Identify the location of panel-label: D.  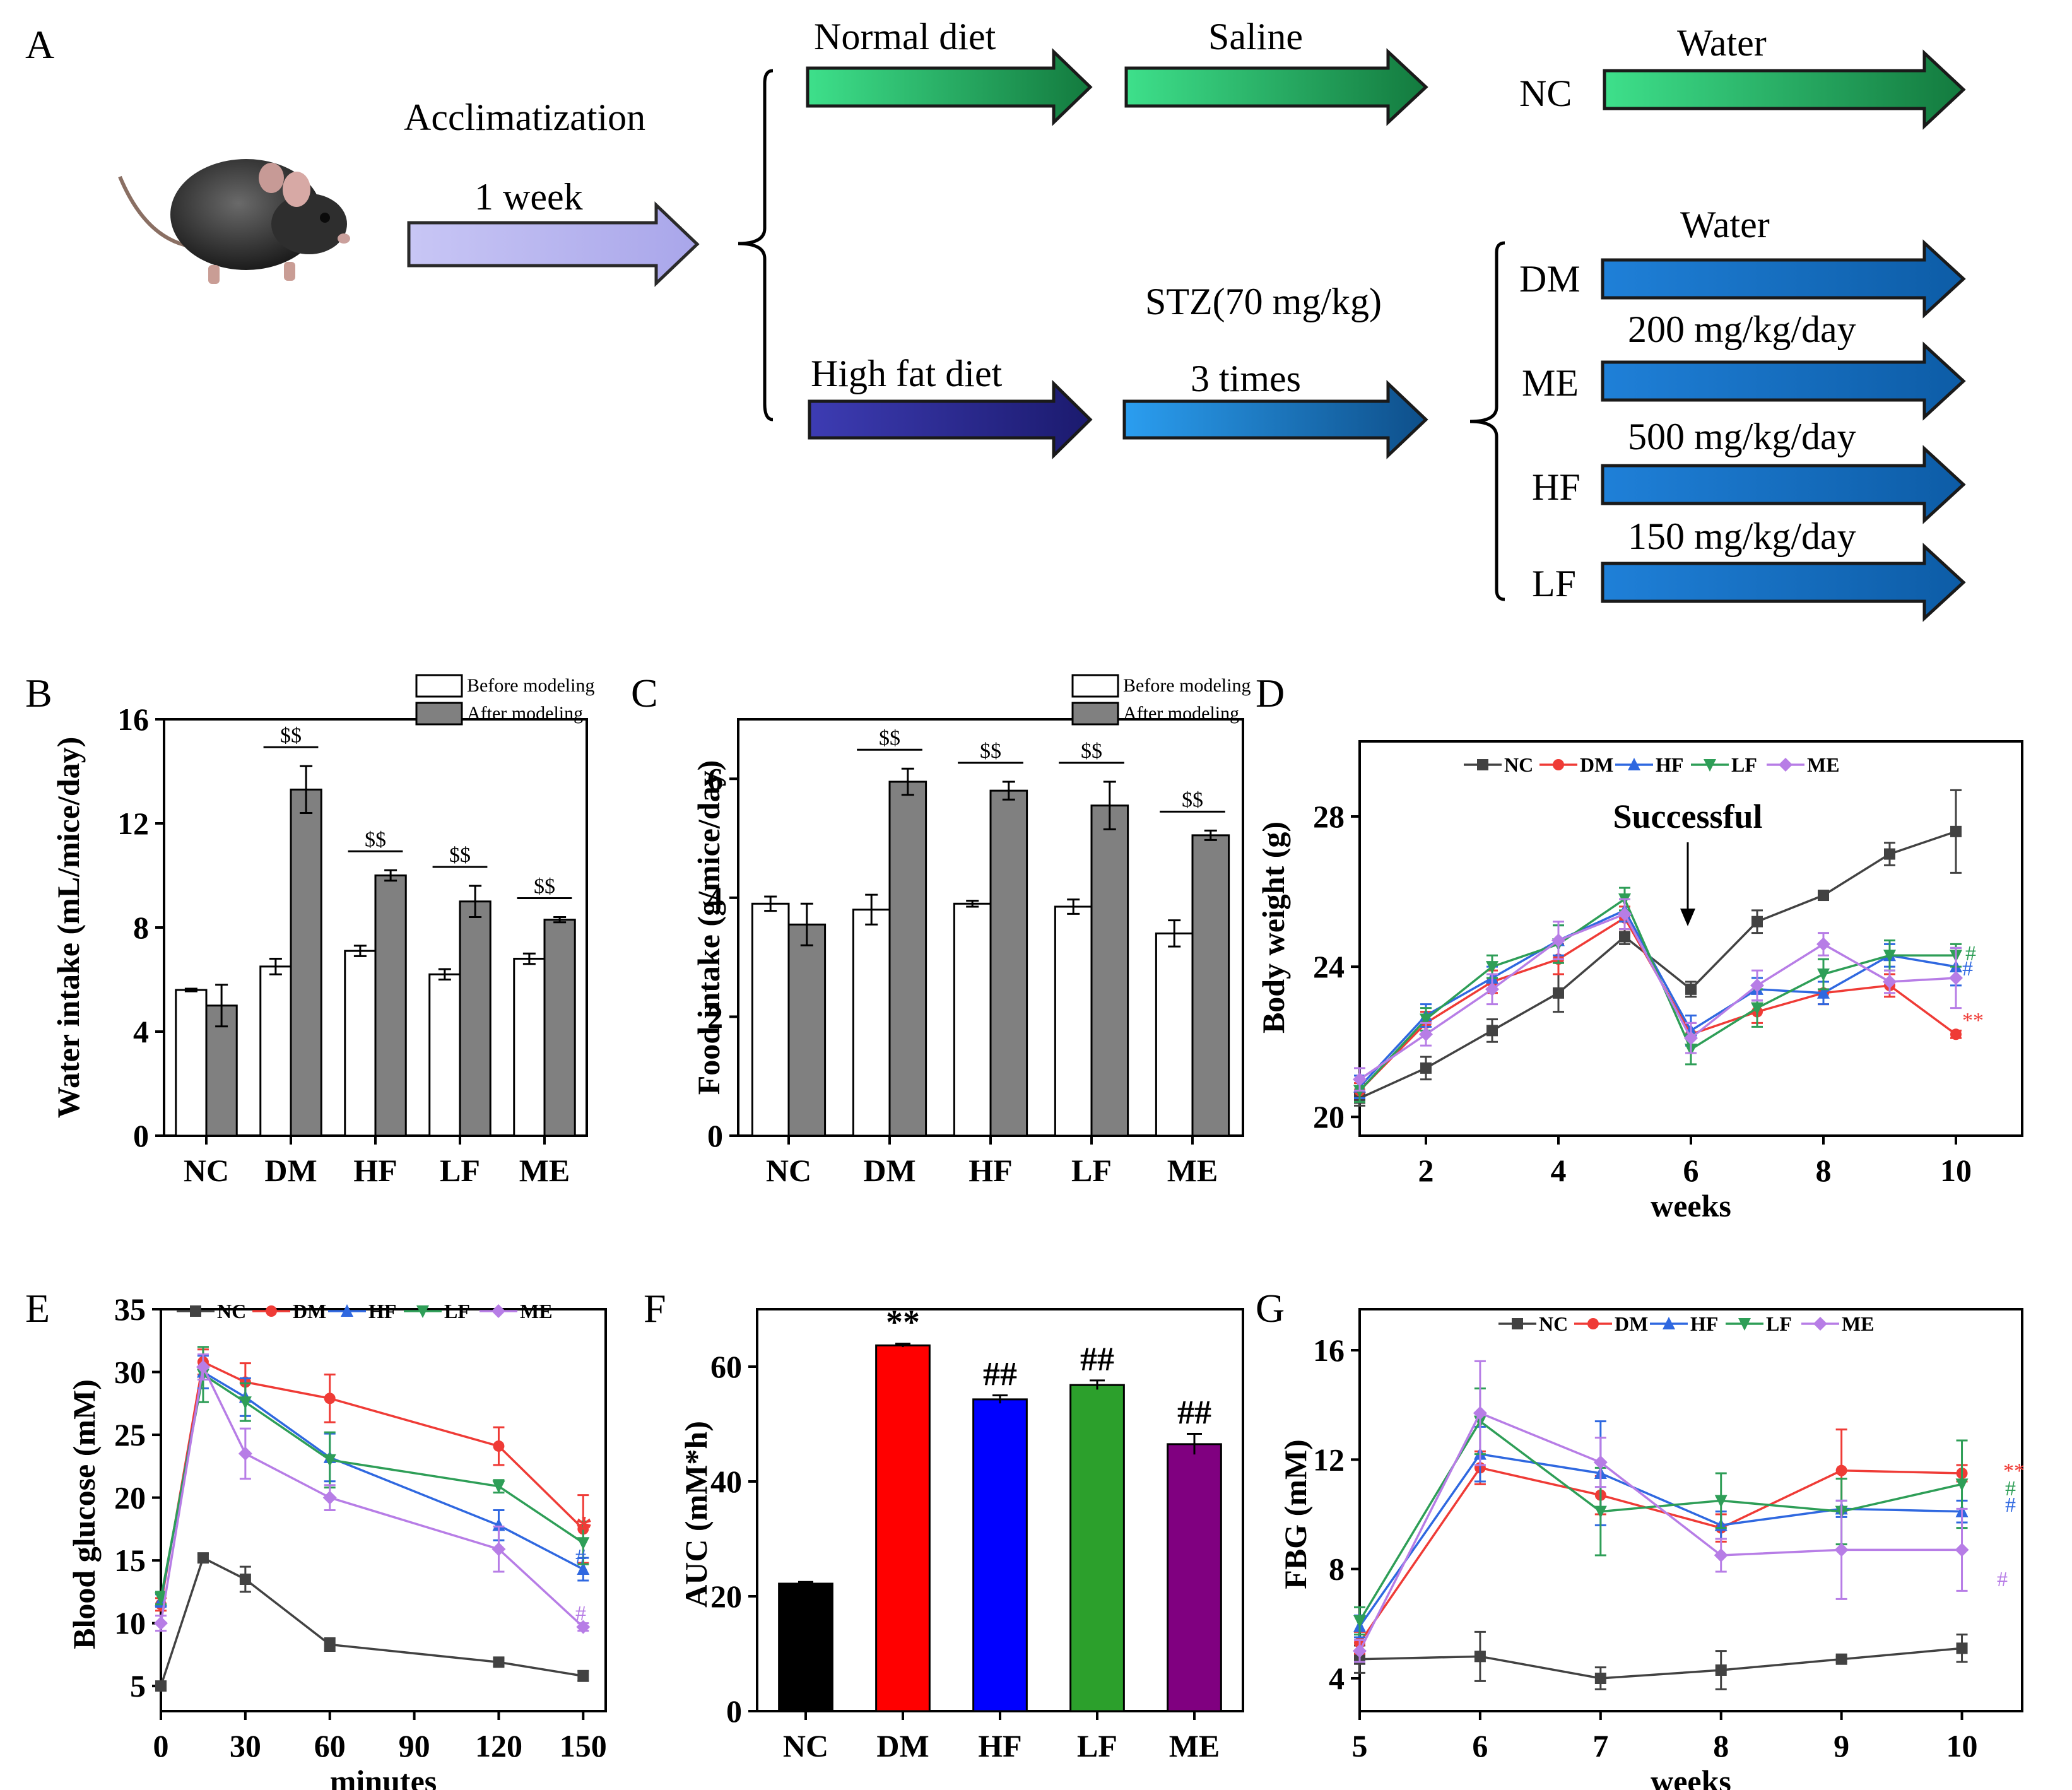
(1270, 693).